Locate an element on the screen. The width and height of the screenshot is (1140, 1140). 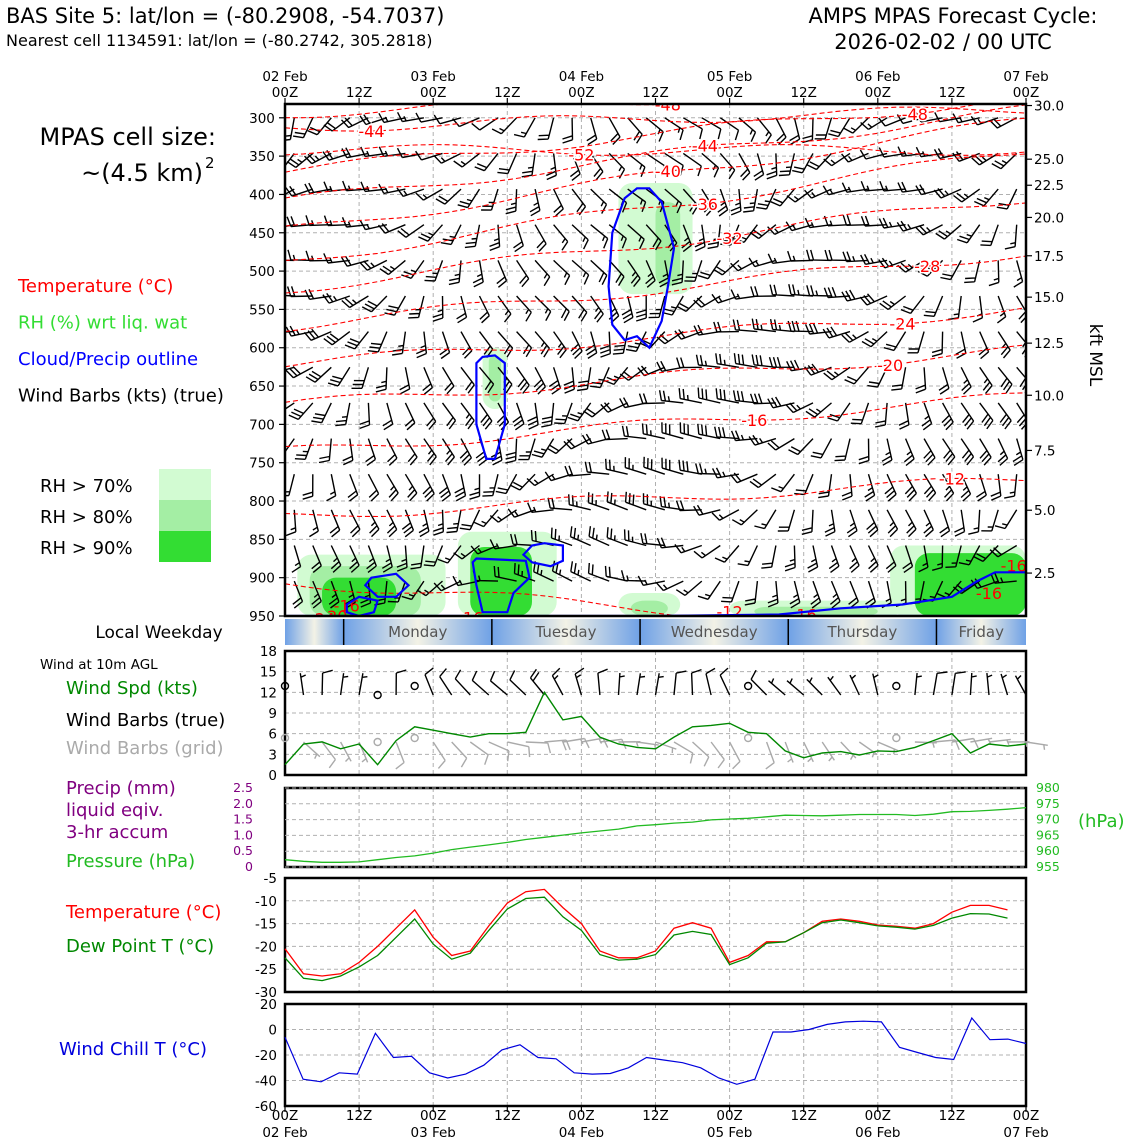
precip-tick-label-0: 0 is located at coordinates (249, 866).